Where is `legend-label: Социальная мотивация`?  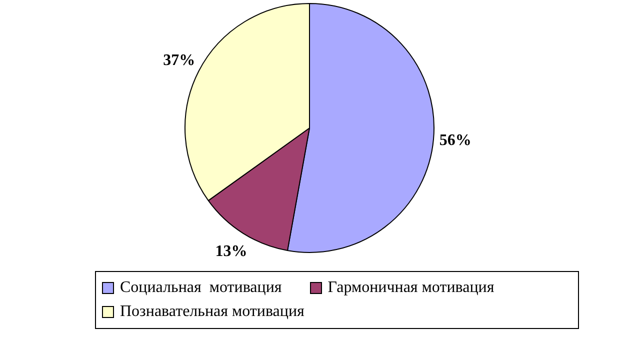
legend-label: Социальная мотивация is located at coordinates (201, 288).